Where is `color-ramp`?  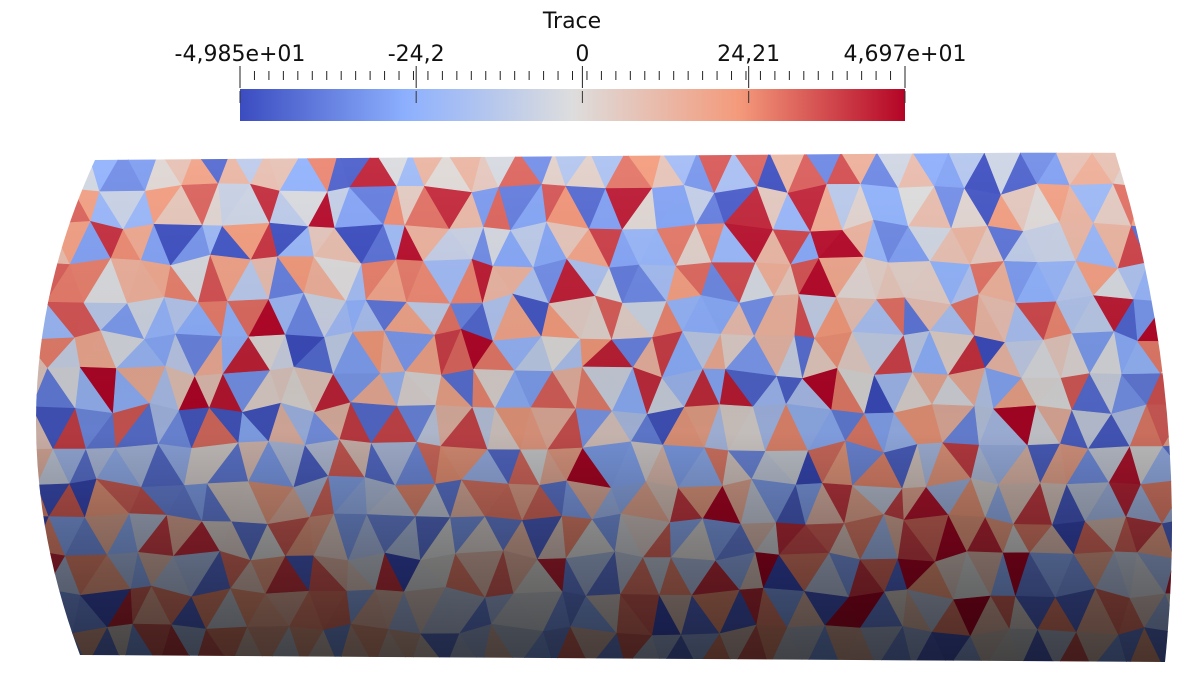
color-ramp is located at coordinates (572, 105).